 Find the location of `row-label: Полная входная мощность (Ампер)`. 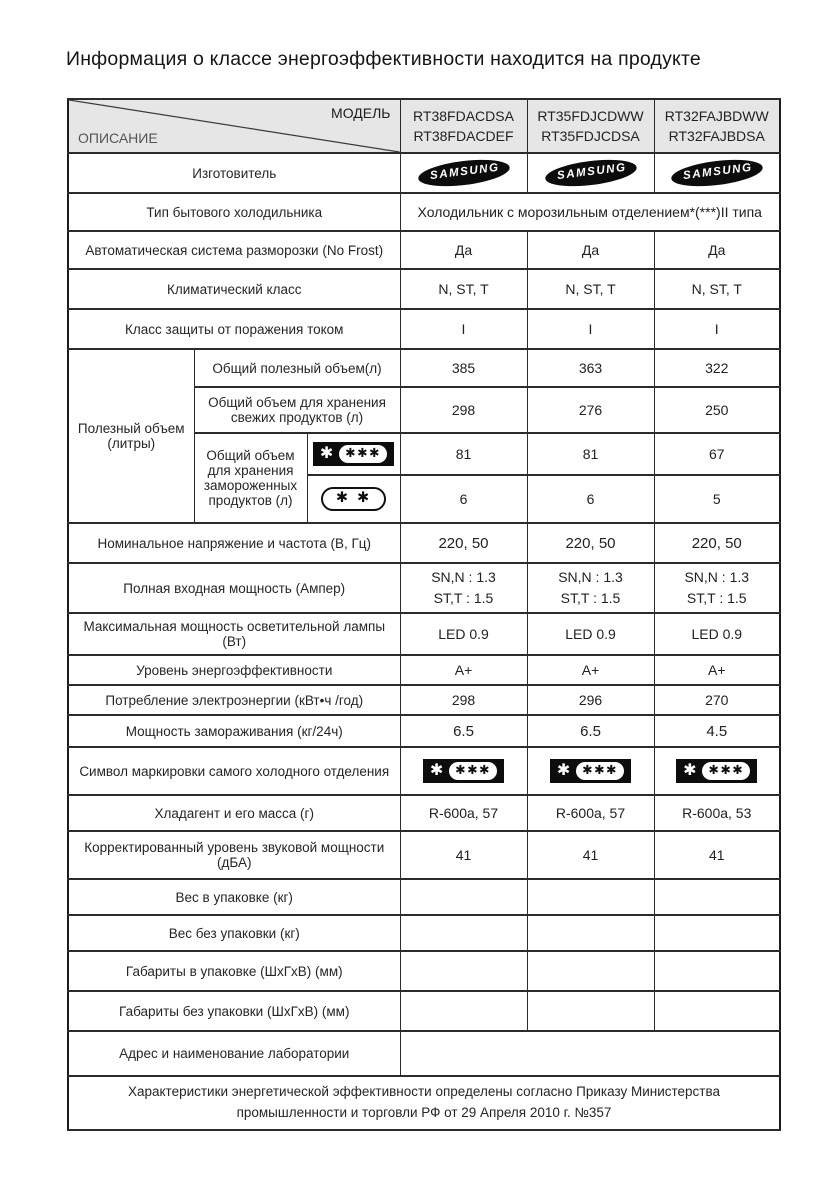

row-label: Полная входная мощность (Ампер) is located at coordinates (234, 588).